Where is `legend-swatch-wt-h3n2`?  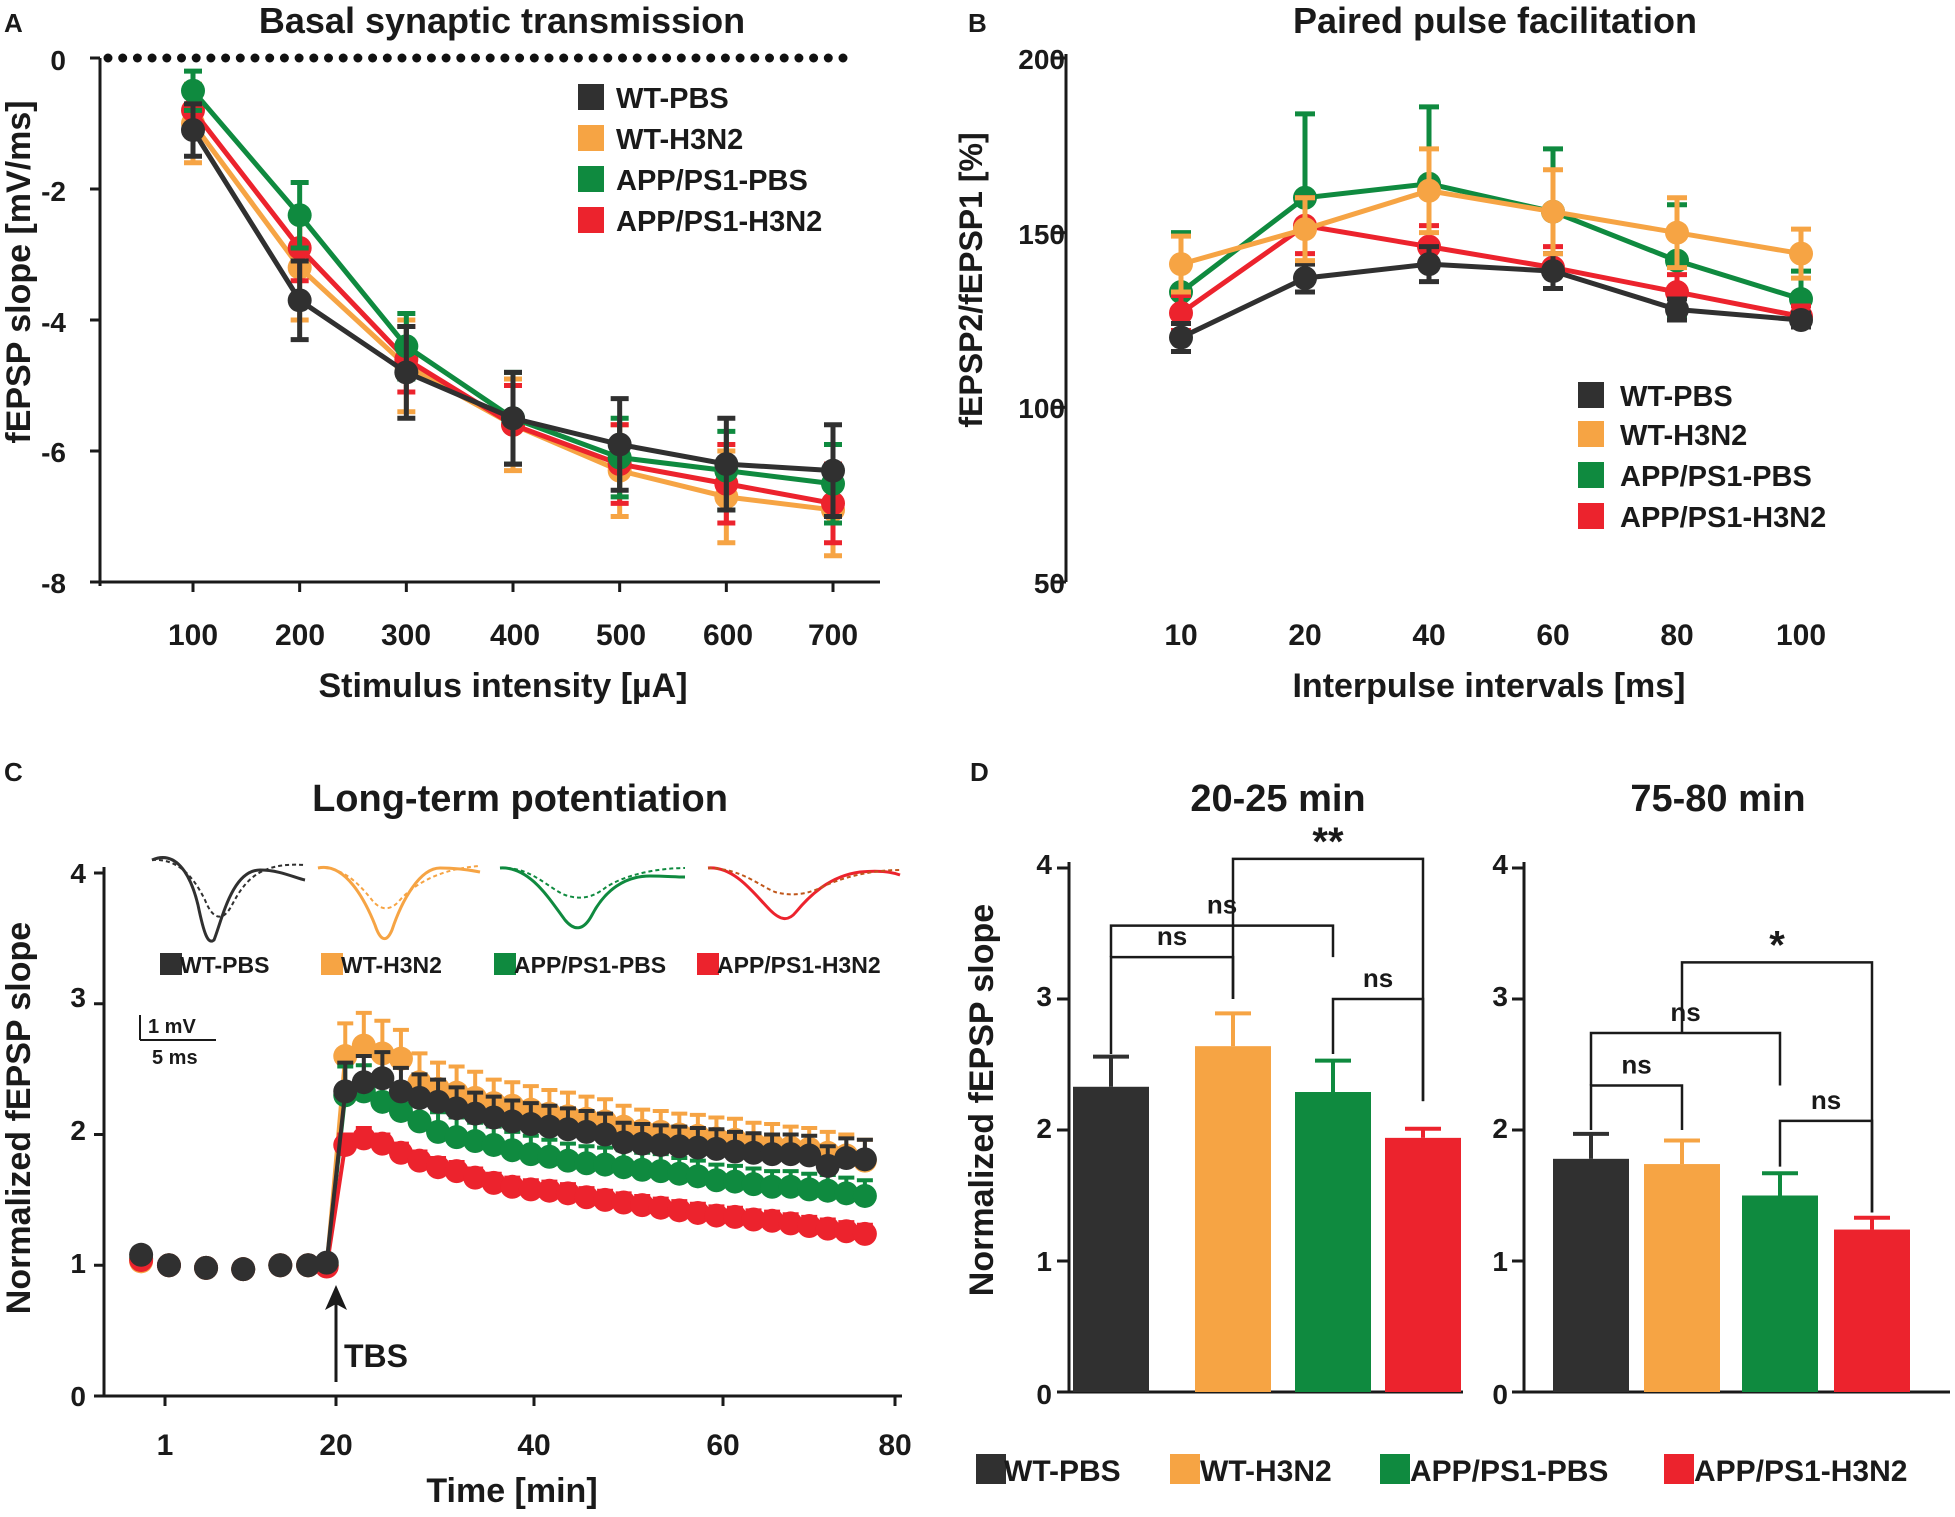
legend-swatch-wt-h3n2 is located at coordinates (1591, 434).